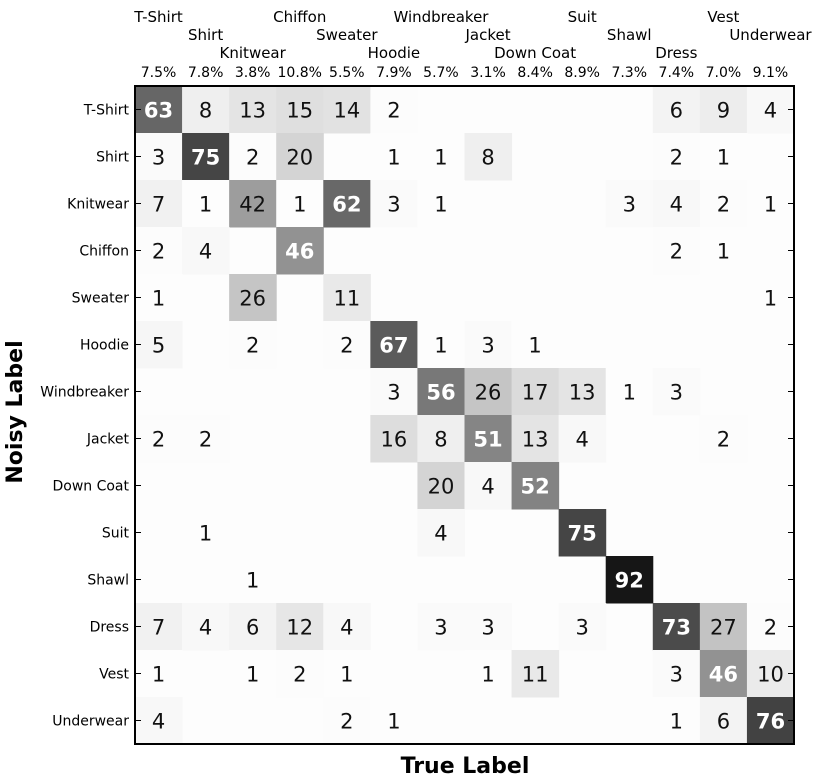 The height and width of the screenshot is (781, 827). Describe the element at coordinates (771, 73) in the screenshot. I see `x-percentage-label: 9.1%` at that location.